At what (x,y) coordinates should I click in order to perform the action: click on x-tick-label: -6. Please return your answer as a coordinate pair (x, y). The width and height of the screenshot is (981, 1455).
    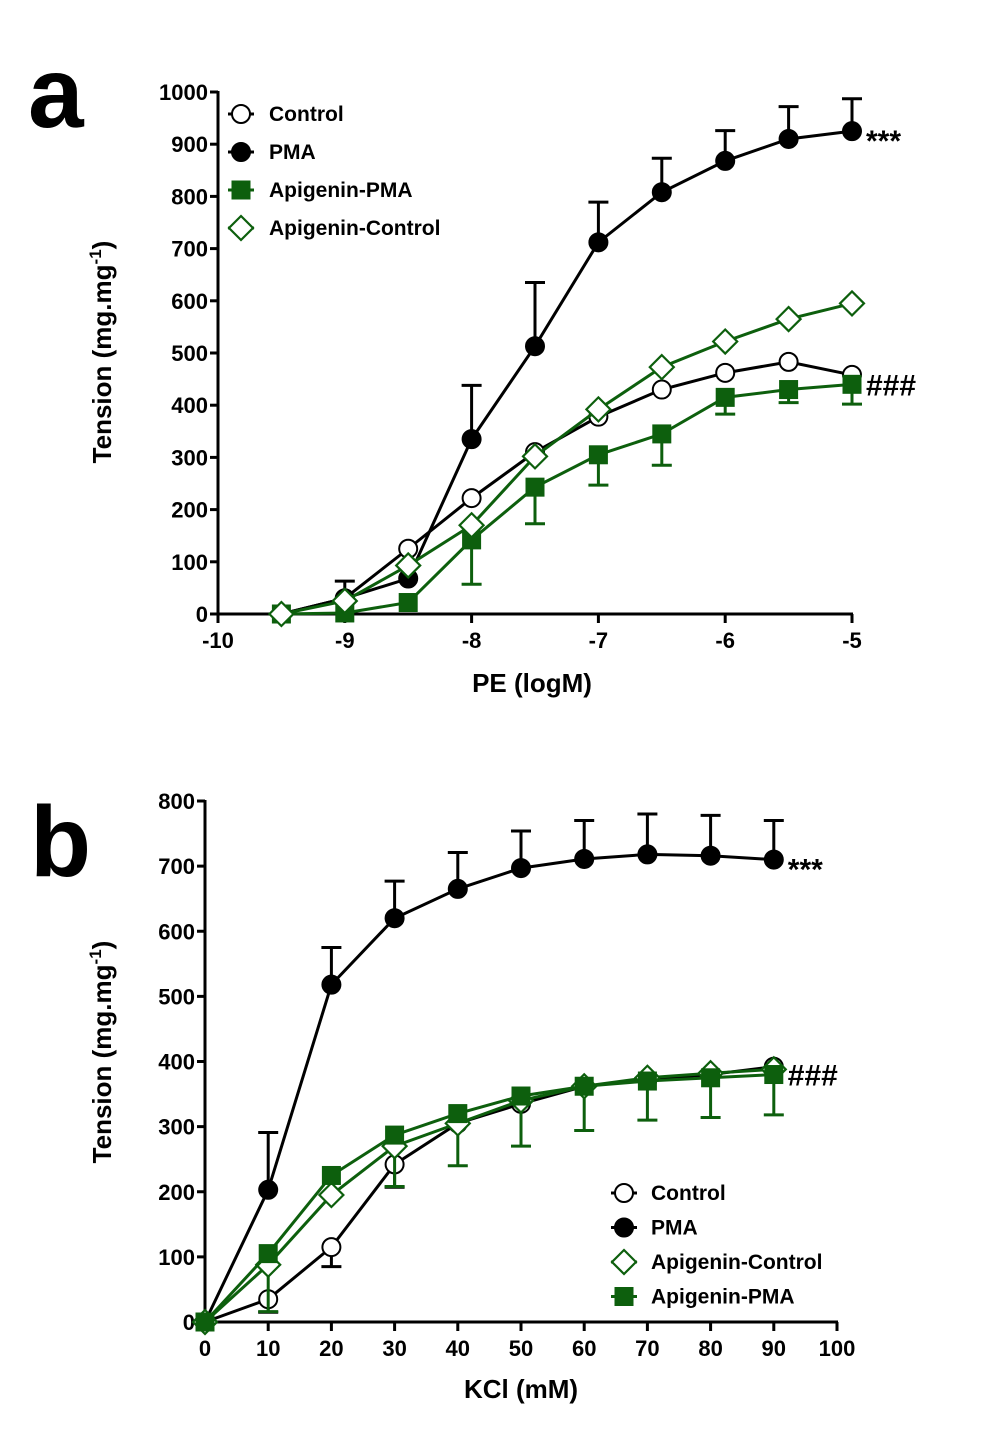
    Looking at the image, I should click on (725, 640).